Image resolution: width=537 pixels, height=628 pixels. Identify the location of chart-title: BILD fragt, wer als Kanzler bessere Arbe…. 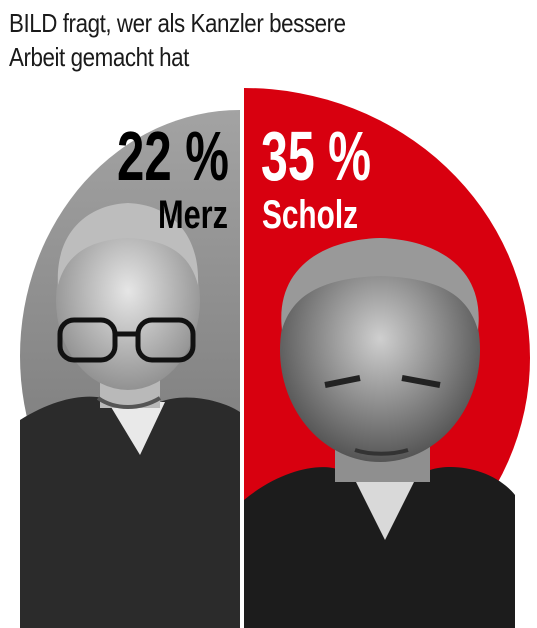
(177, 40).